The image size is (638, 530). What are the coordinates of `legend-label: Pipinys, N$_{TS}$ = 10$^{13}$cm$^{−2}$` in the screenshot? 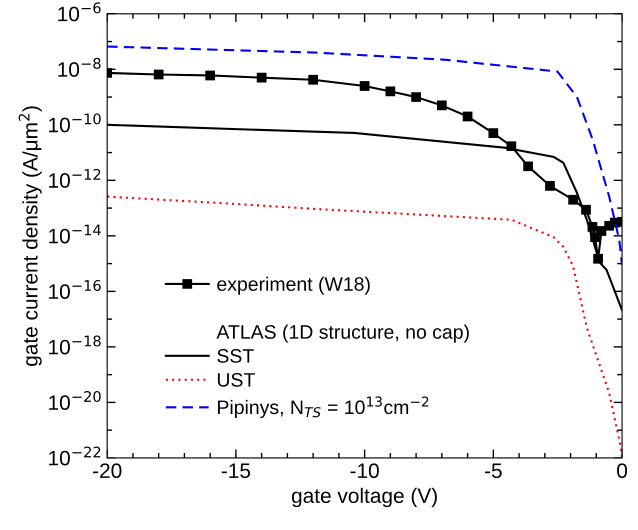 It's located at (323, 407).